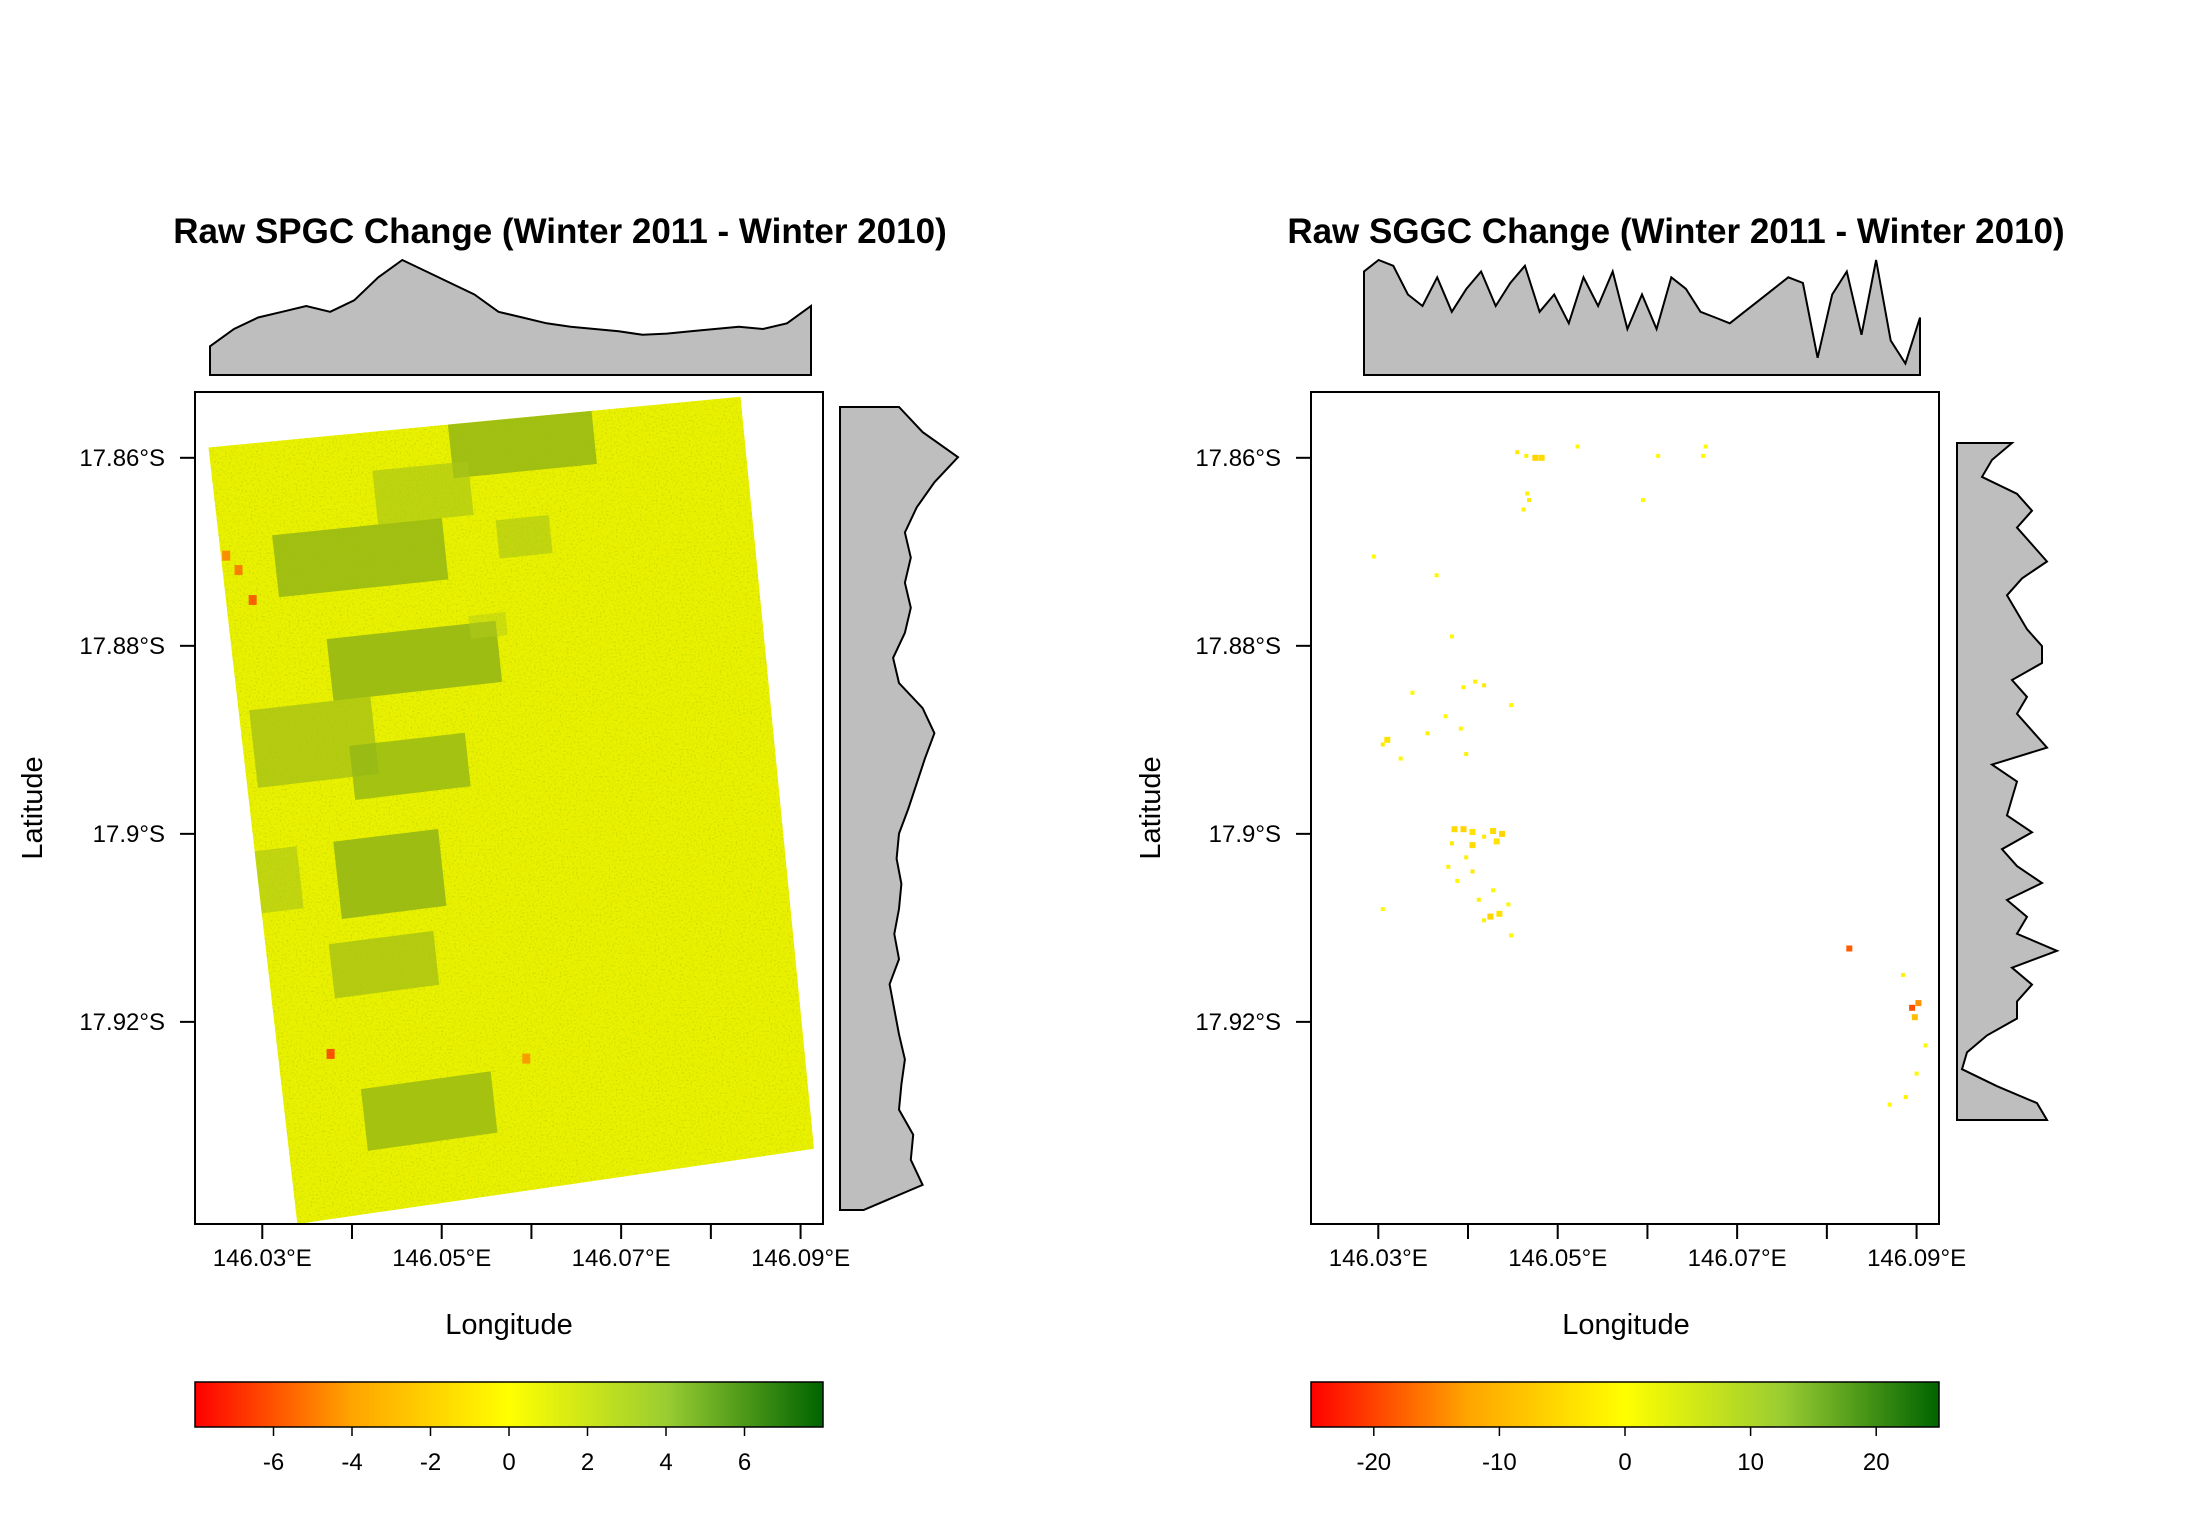 This screenshot has width=2208, height=1536. Describe the element at coordinates (430, 1462) in the screenshot. I see `colorbar-tick-label: -2` at that location.